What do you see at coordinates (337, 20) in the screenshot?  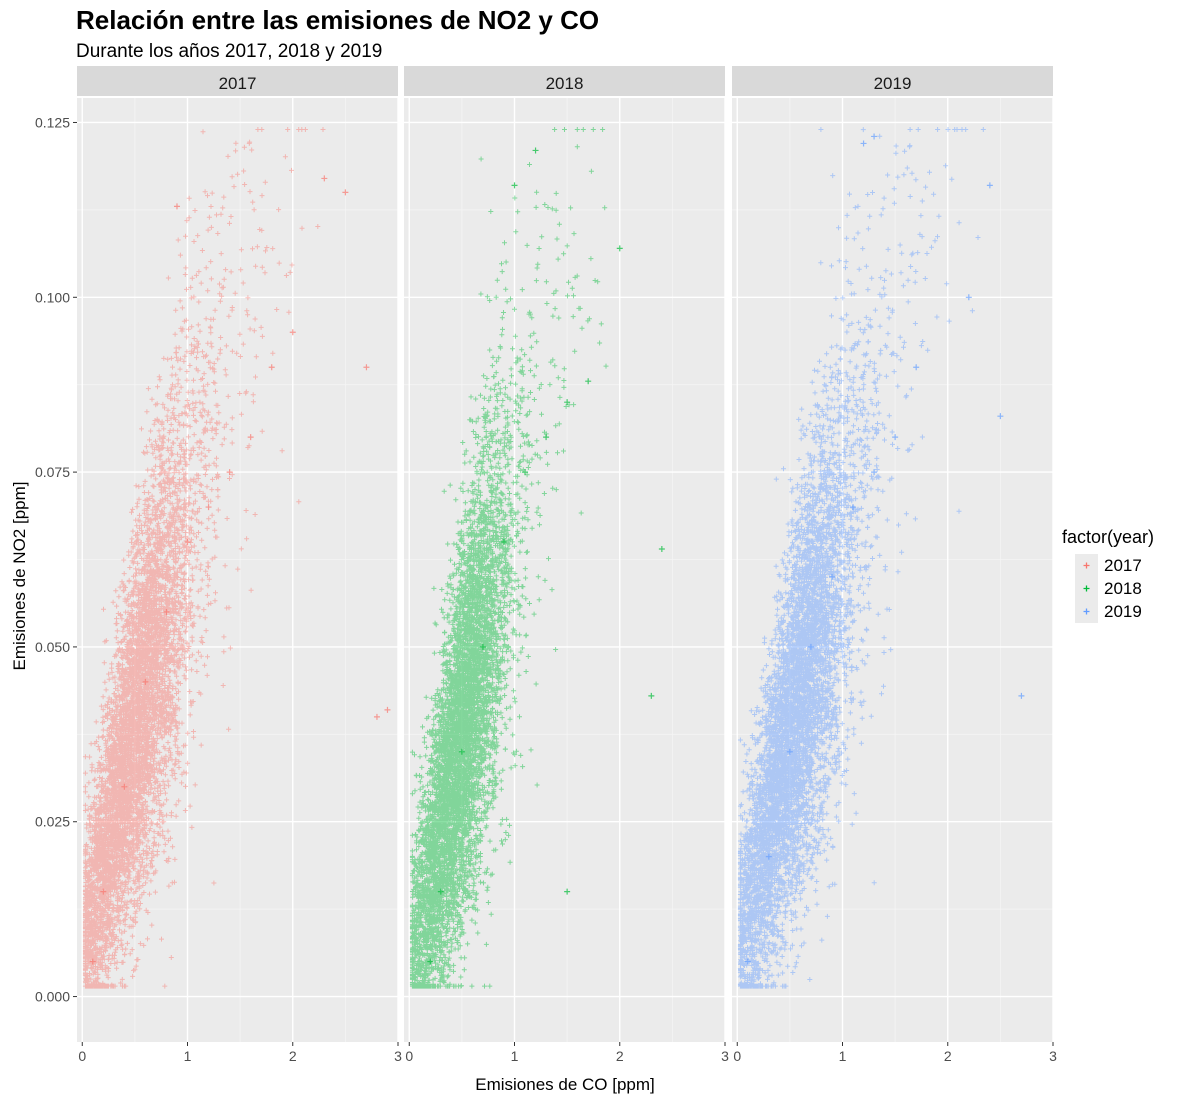 I see `chart-title: Relación entre las emisiones de NO2 y CO` at bounding box center [337, 20].